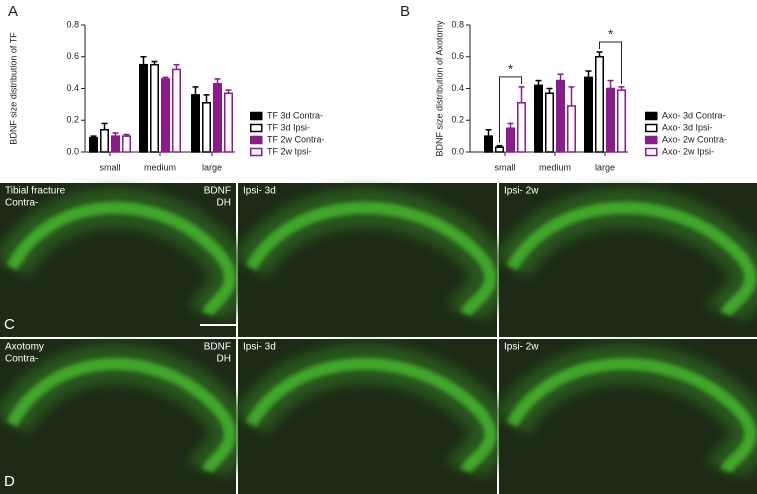 This screenshot has height=494, width=757. What do you see at coordinates (24, 347) in the screenshot?
I see `image-label: Axotomy` at bounding box center [24, 347].